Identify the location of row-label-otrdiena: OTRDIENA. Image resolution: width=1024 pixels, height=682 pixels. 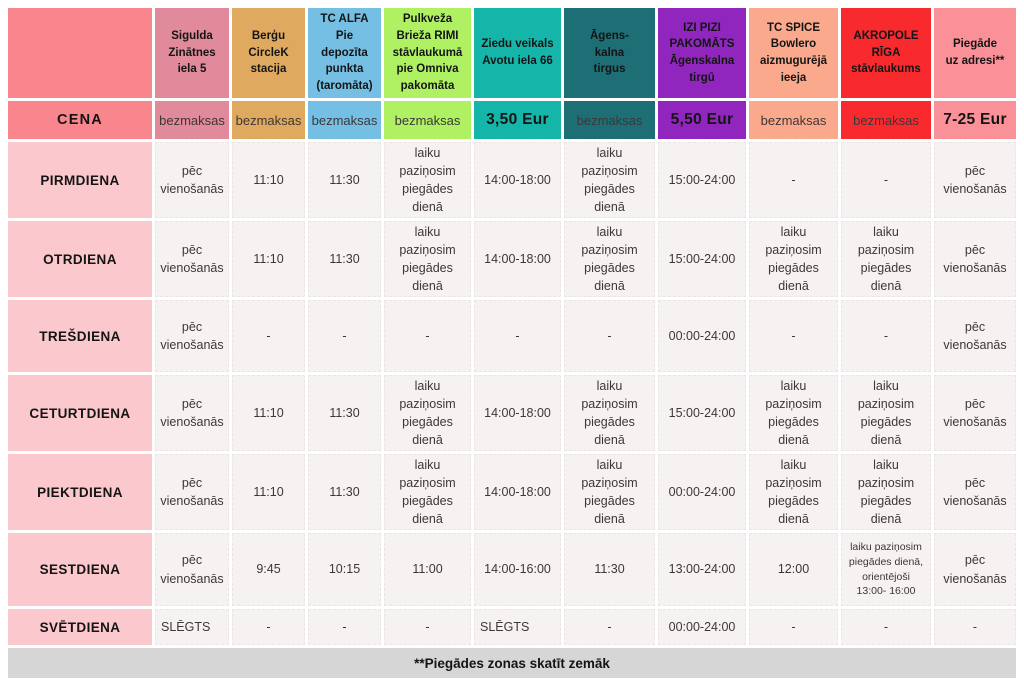
(80, 259).